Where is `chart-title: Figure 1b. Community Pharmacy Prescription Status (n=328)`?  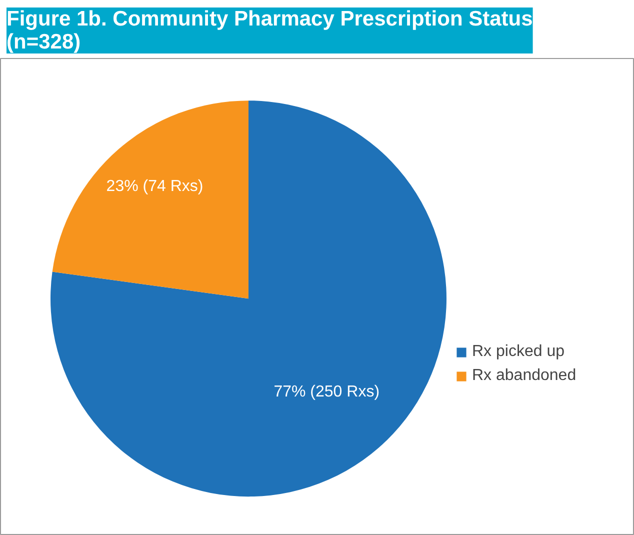
chart-title: Figure 1b. Community Pharmacy Prescription Status (n=328) is located at coordinates (269, 31).